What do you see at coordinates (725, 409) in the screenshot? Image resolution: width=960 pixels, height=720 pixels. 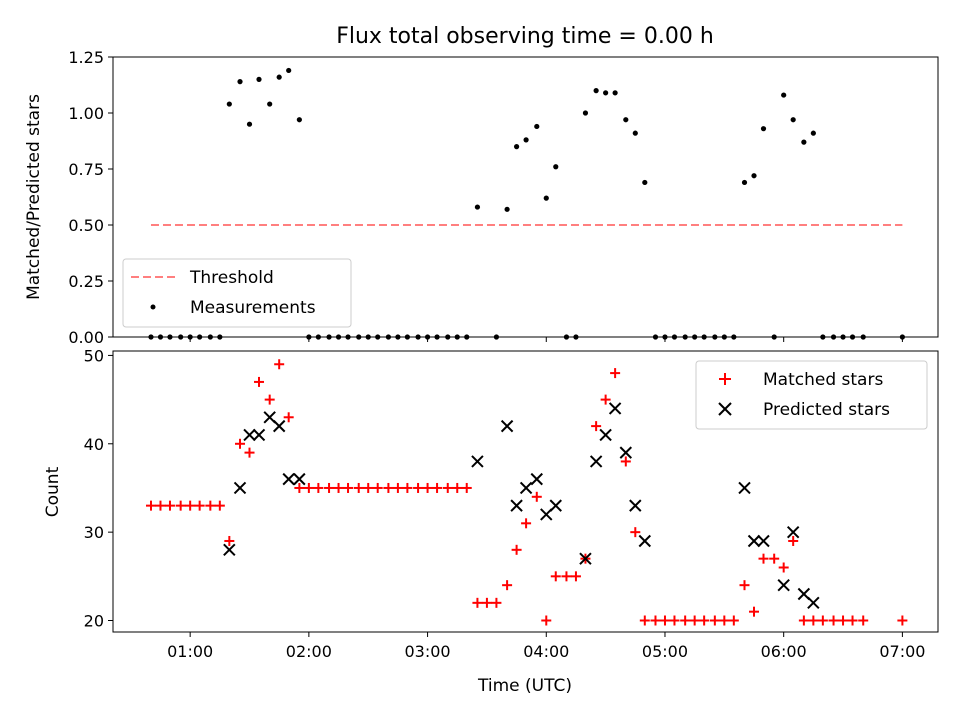 I see `legend-predicted-swatch` at bounding box center [725, 409].